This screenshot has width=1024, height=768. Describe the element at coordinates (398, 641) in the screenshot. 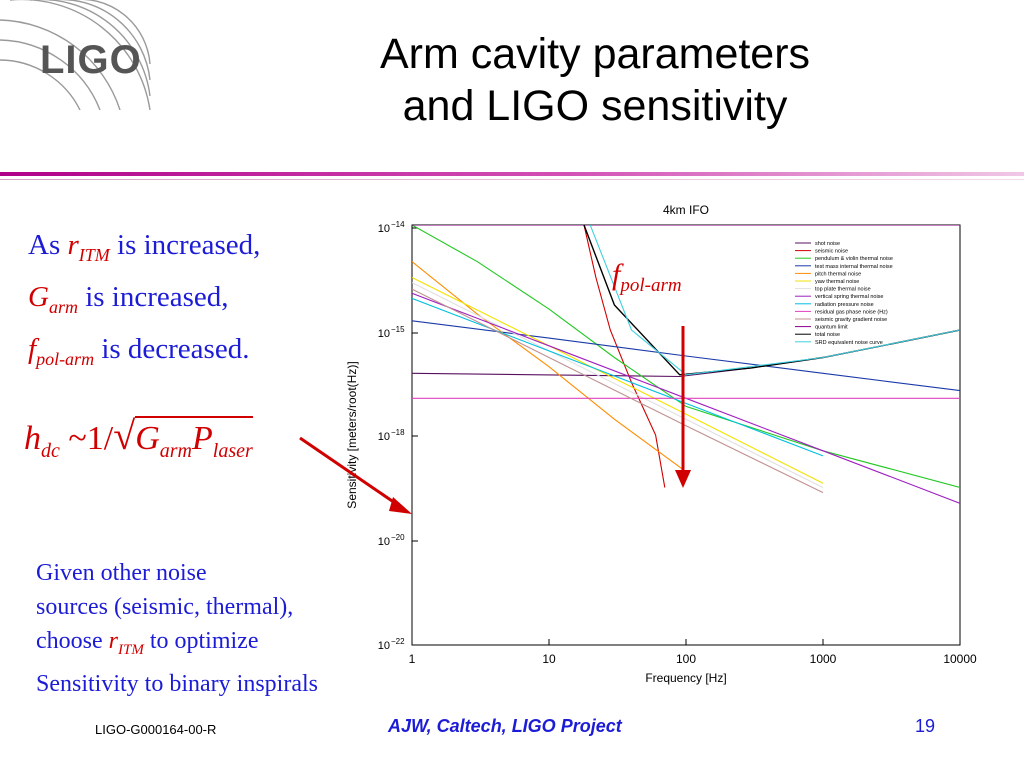

I see `y-tick-exponent: −22` at that location.